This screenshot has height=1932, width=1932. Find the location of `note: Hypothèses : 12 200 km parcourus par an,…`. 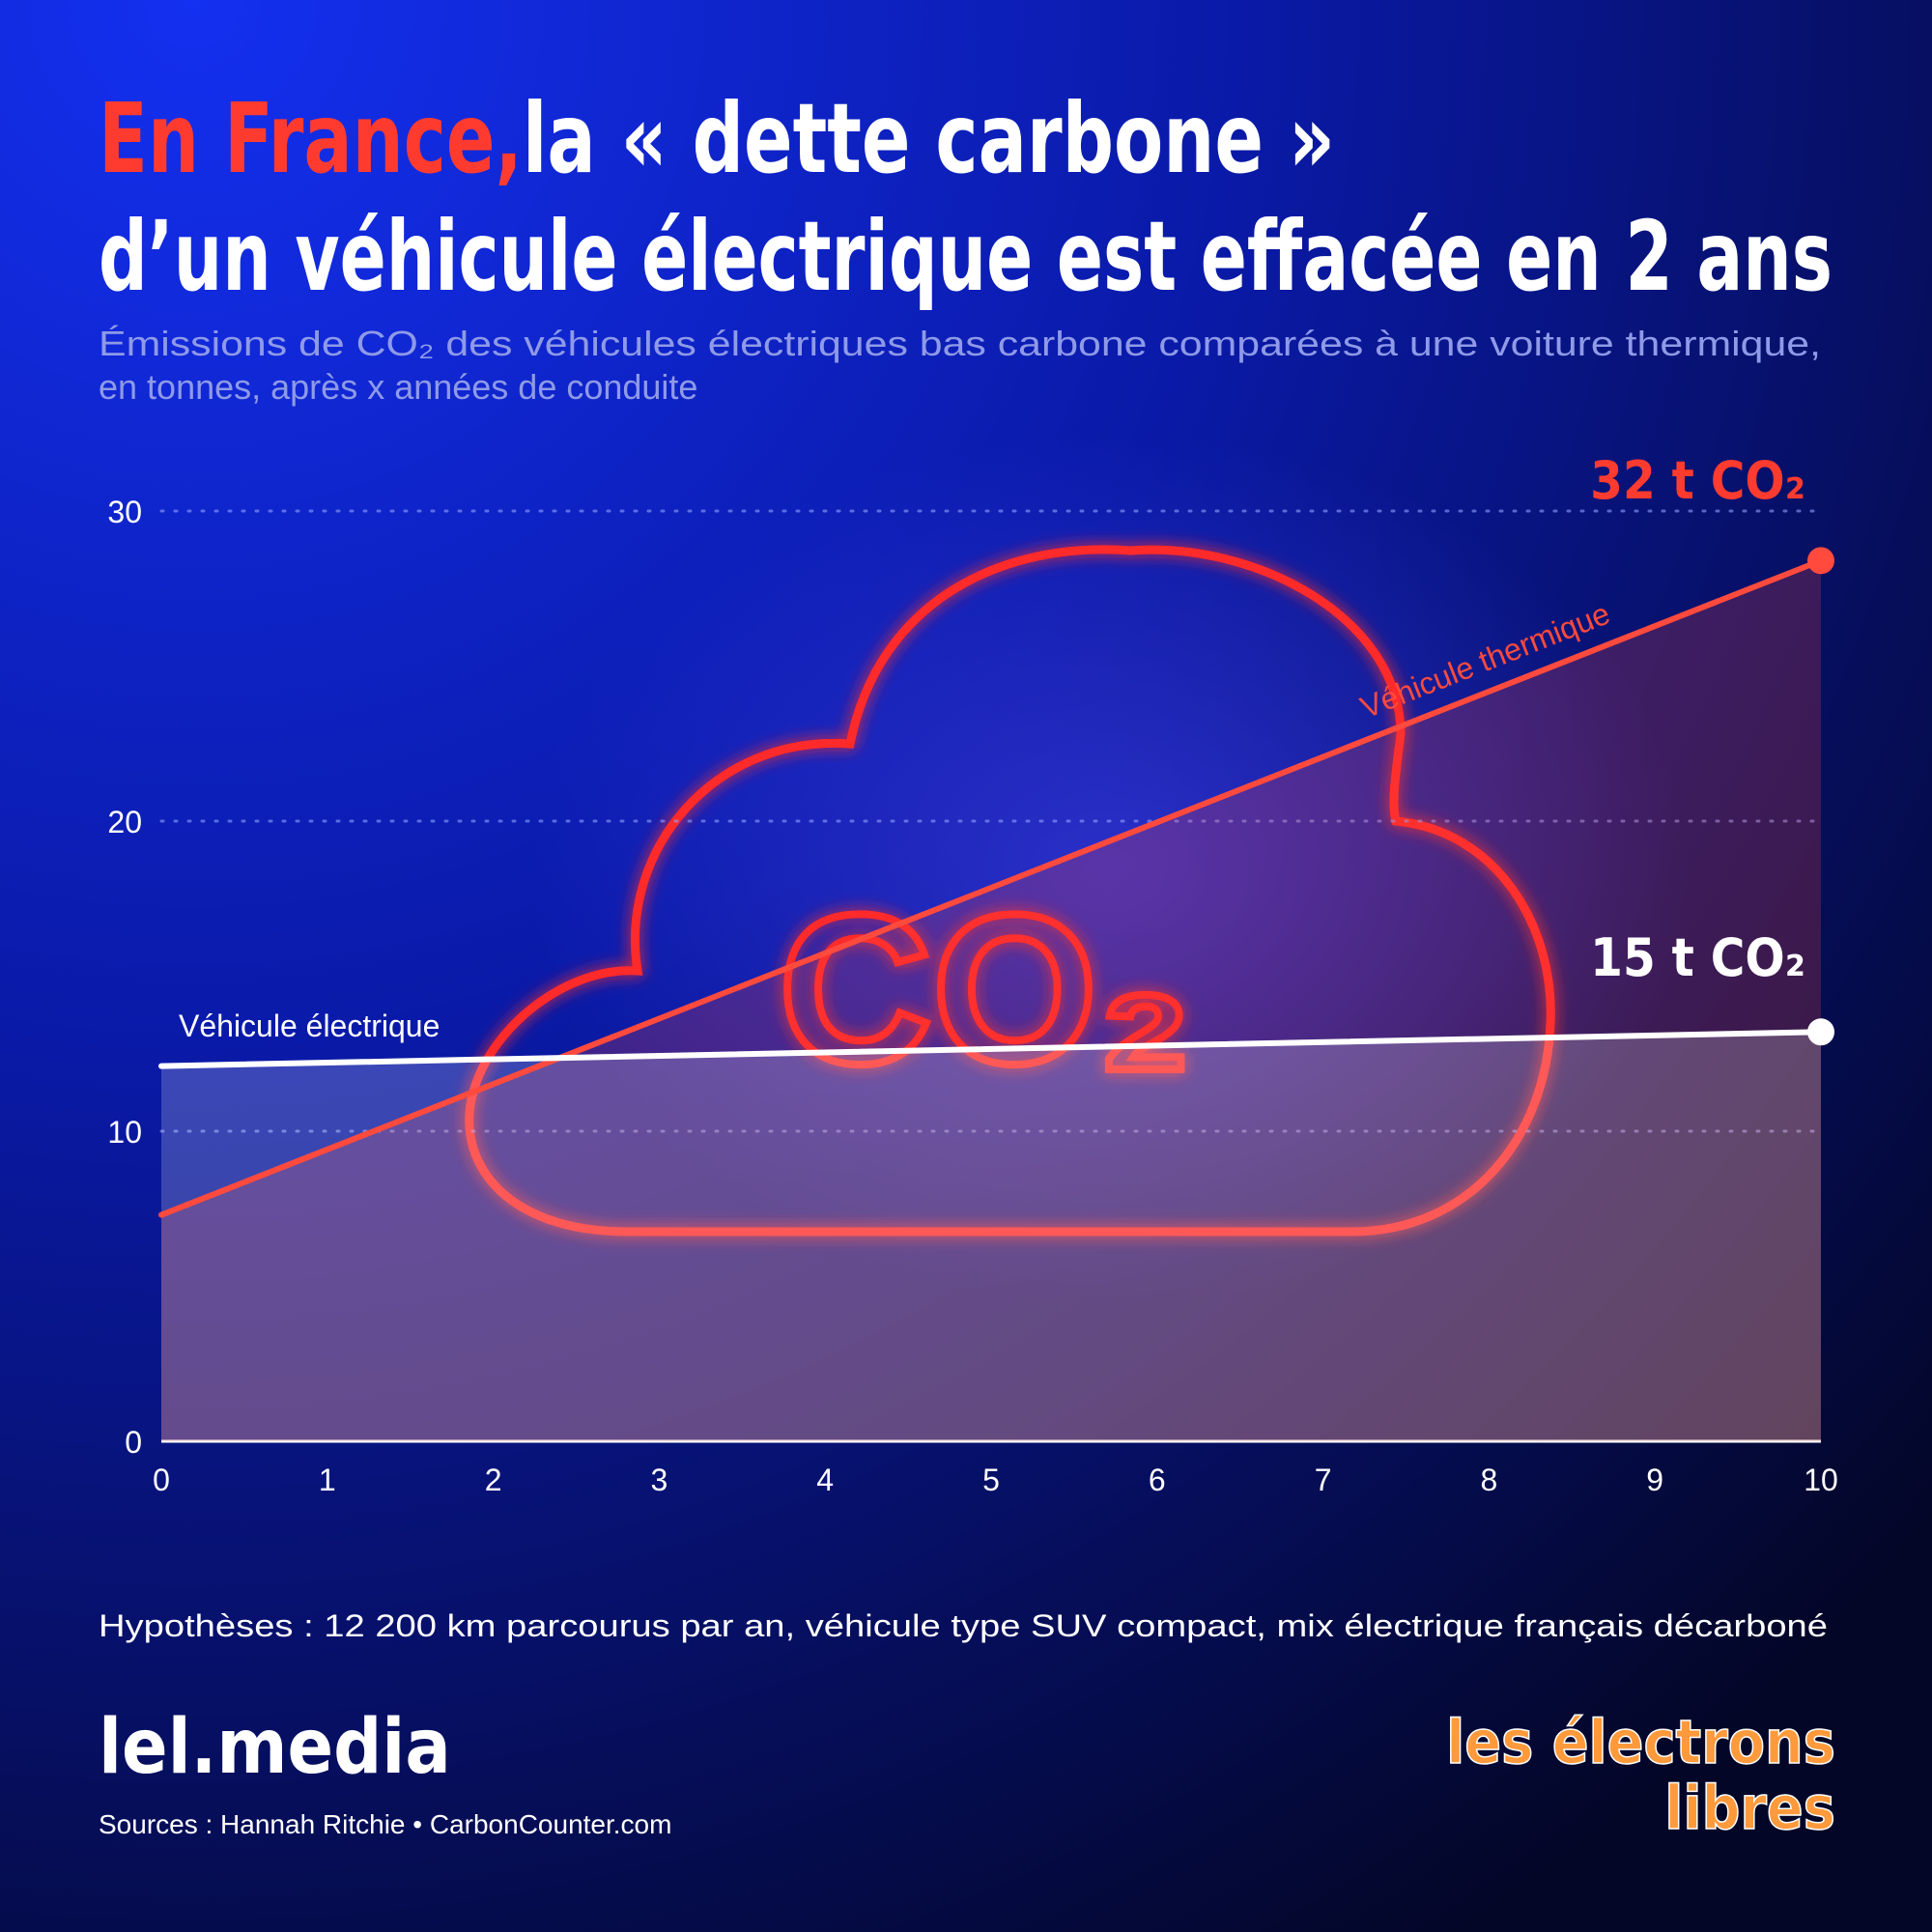

note: Hypothèses : 12 200 km parcourus par an,… is located at coordinates (963, 1625).